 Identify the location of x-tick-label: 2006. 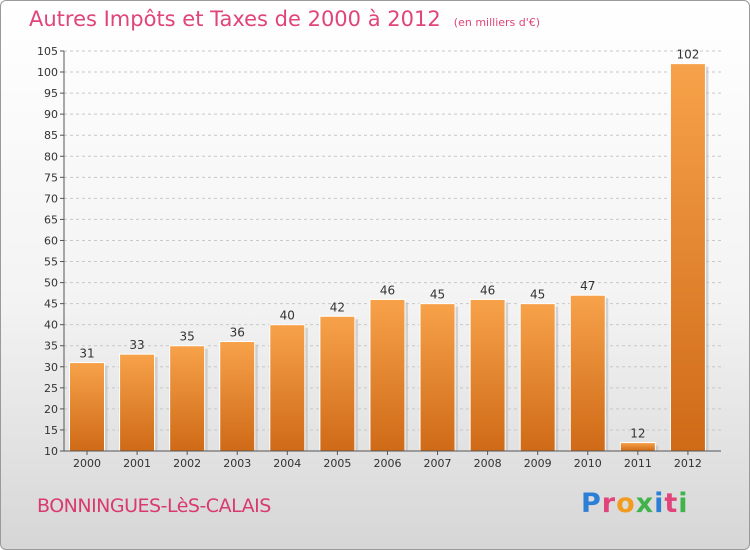
(387, 463).